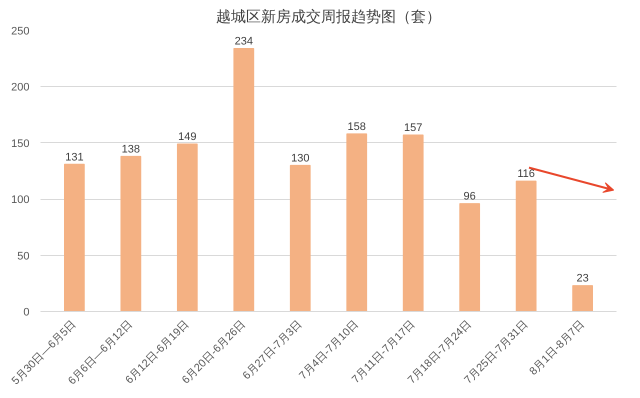 Image resolution: width=640 pixels, height=398 pixels. Describe the element at coordinates (26, 312) in the screenshot. I see `y-tick-label: 0` at that location.